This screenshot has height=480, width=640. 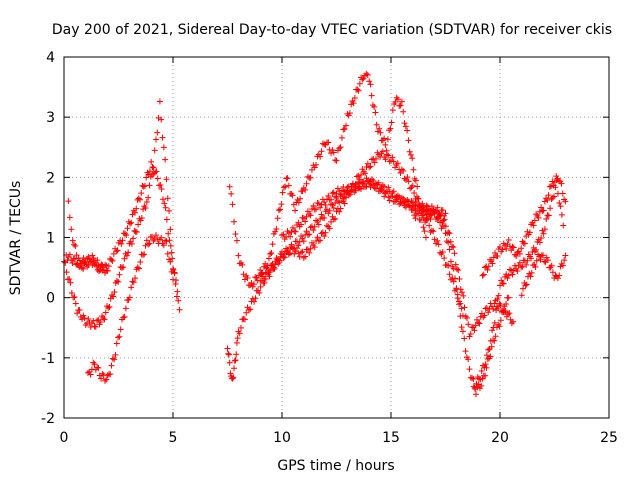 What do you see at coordinates (50, 118) in the screenshot?
I see `y-tick-label: 3` at bounding box center [50, 118].